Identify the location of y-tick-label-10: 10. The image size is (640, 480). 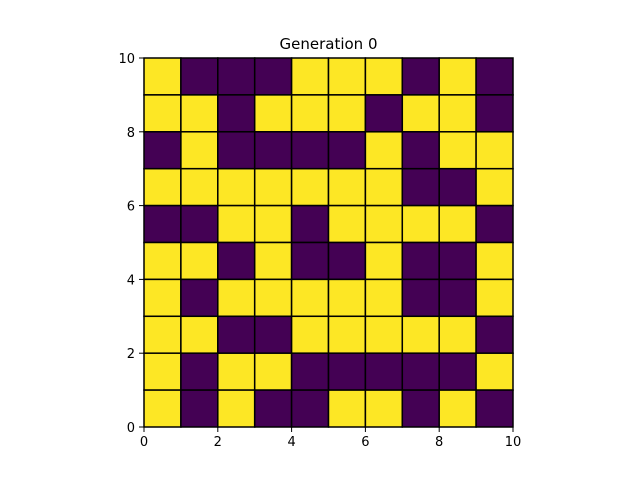
(126, 59).